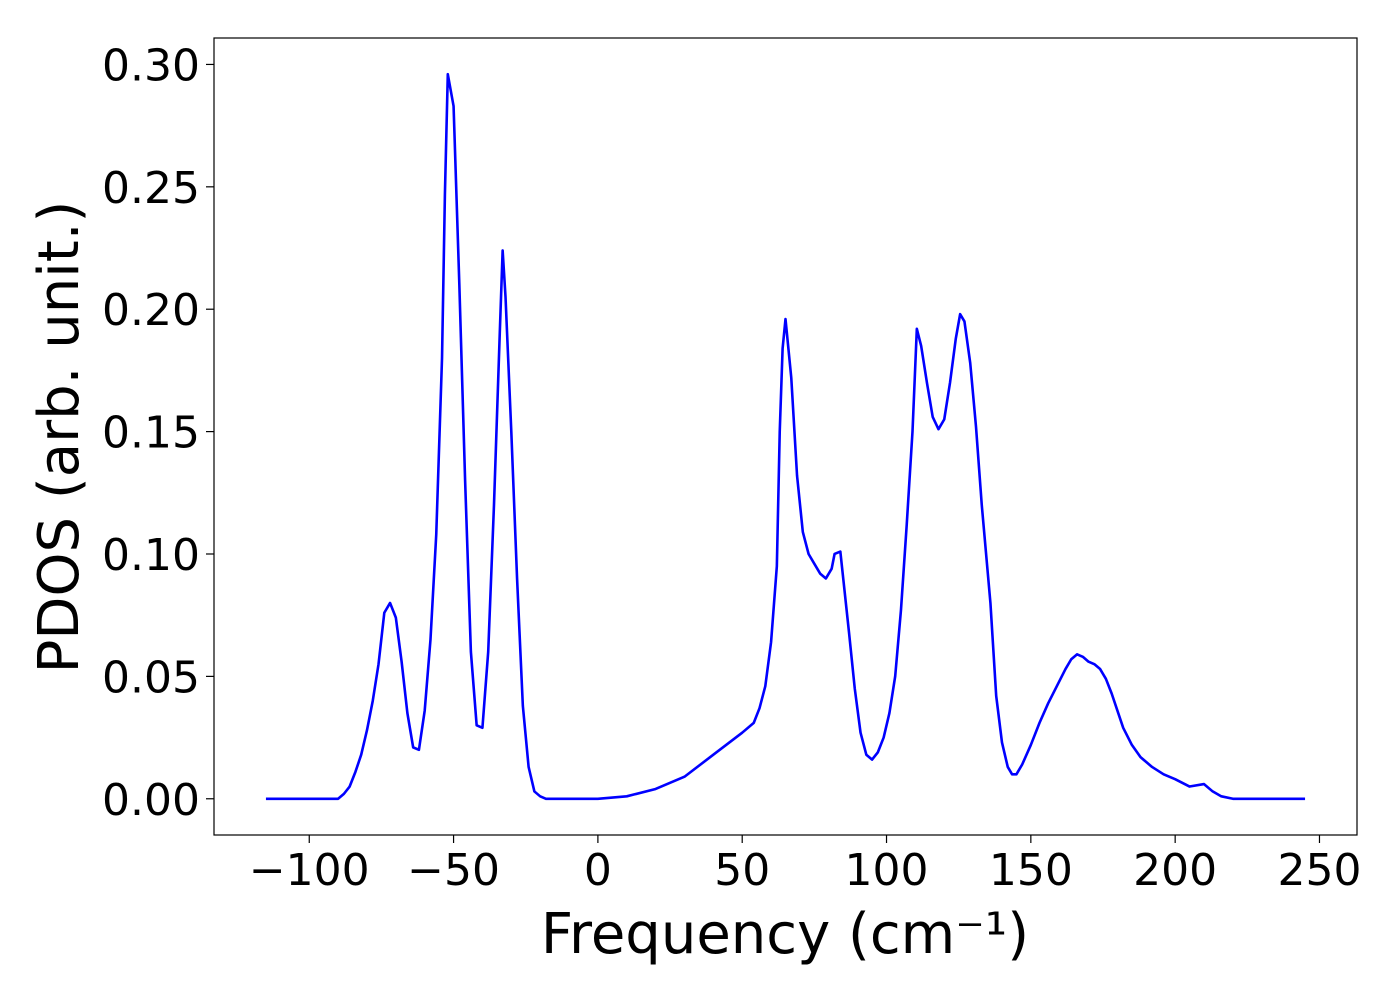 The height and width of the screenshot is (1000, 1400). Describe the element at coordinates (151, 433) in the screenshot. I see `y-tick-label: 0.15` at that location.